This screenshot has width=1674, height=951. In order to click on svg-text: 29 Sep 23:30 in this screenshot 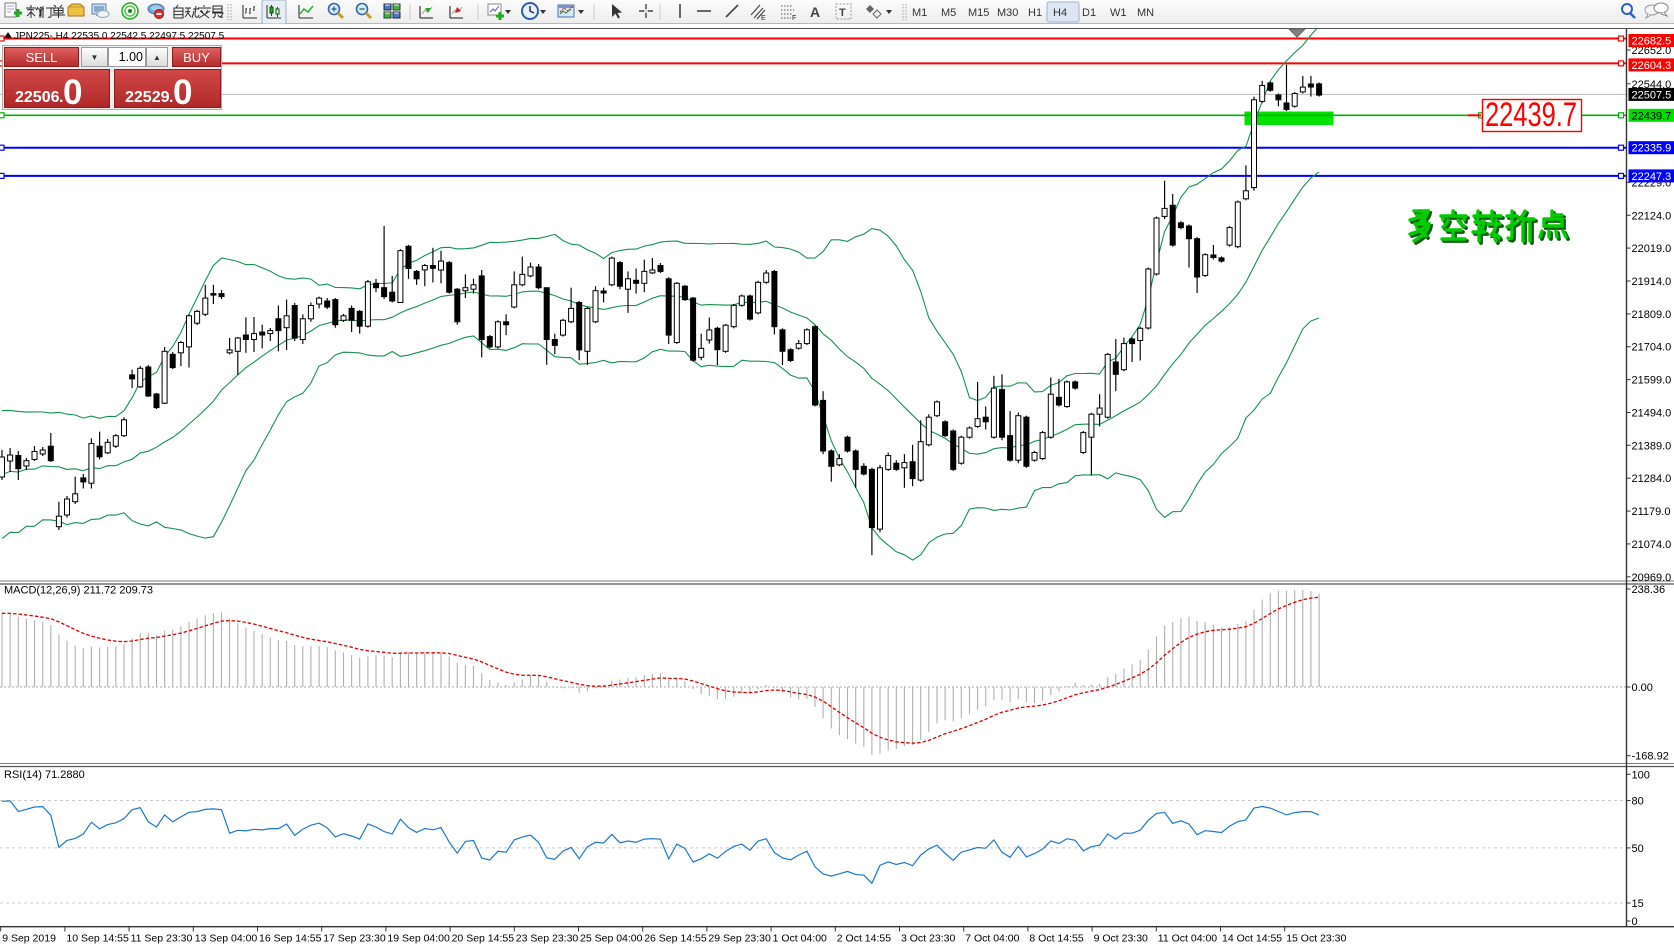, I will do `click(739, 939)`.